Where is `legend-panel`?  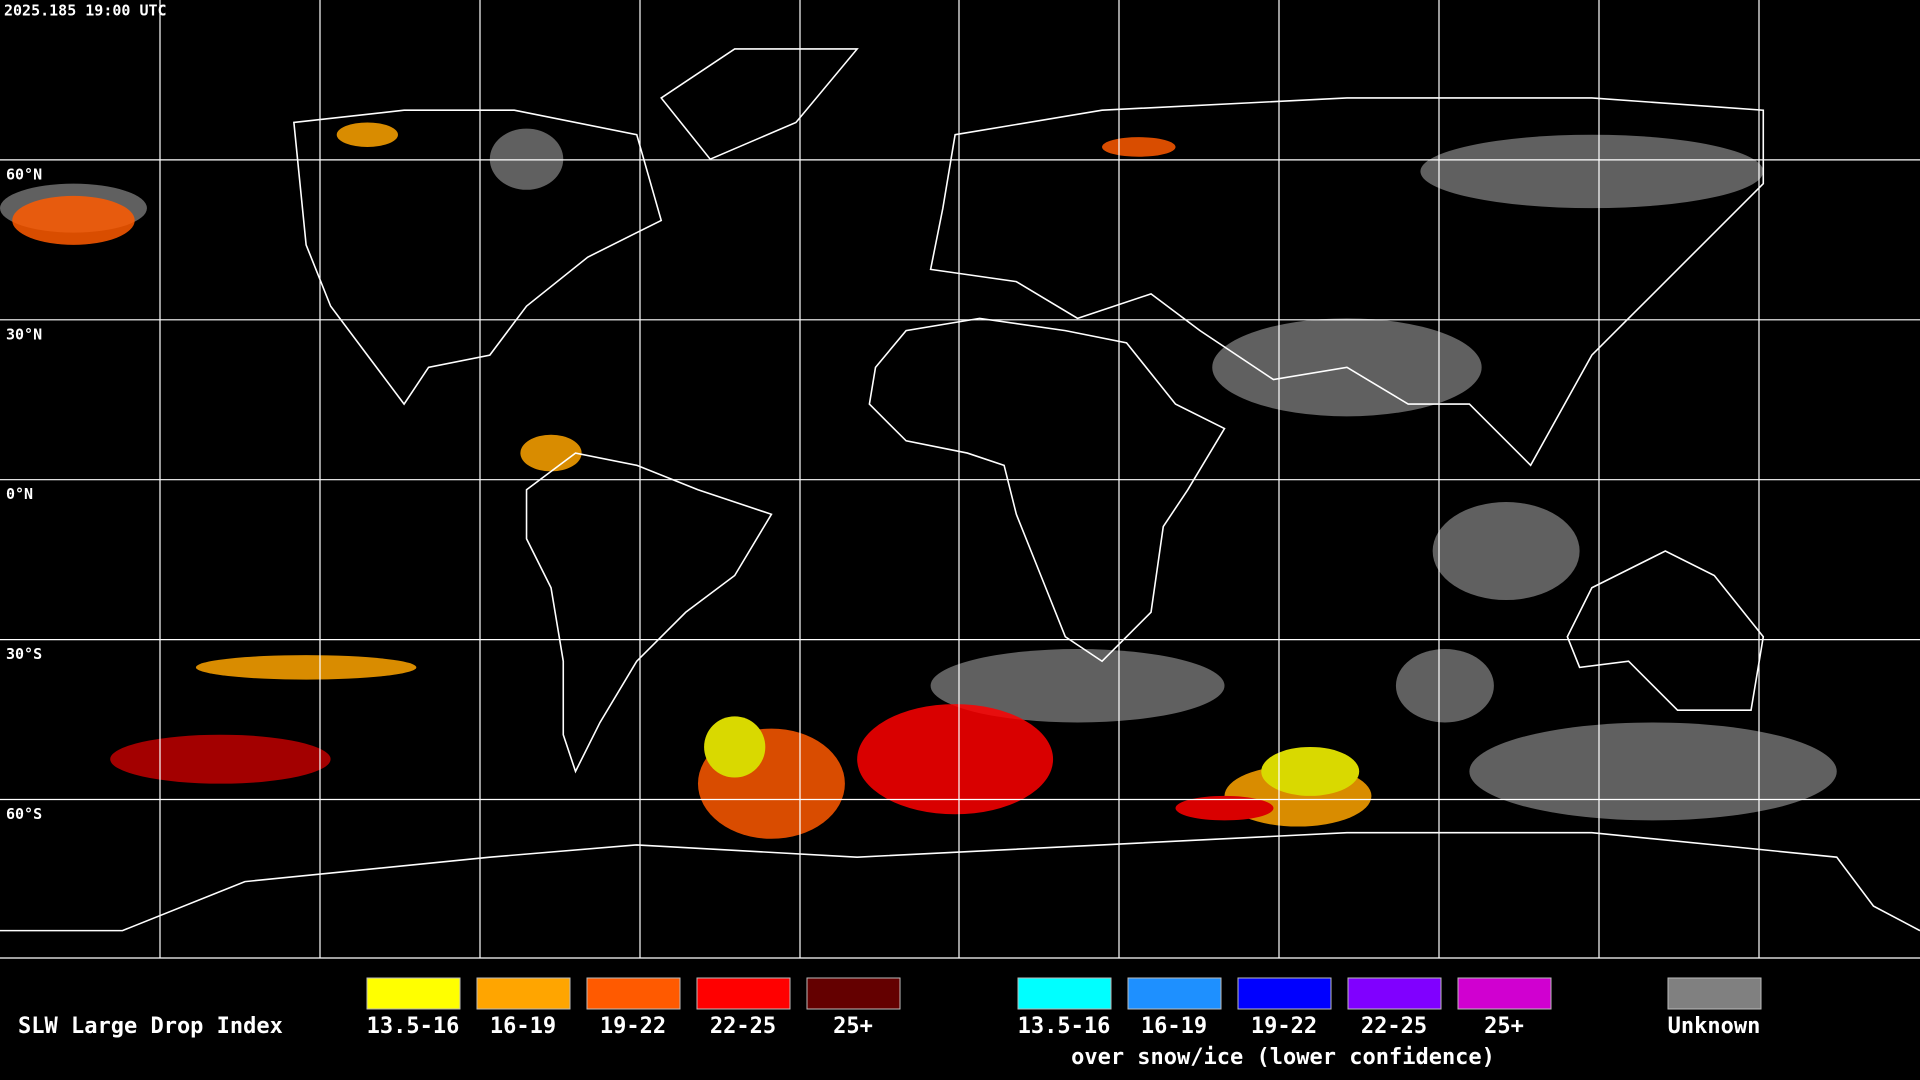 legend-panel is located at coordinates (960, 1019).